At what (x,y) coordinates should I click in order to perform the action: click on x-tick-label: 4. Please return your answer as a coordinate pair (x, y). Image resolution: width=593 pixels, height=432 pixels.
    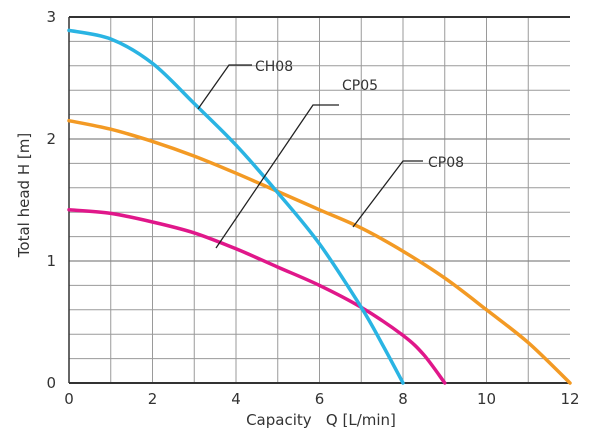
    Looking at the image, I should click on (236, 399).